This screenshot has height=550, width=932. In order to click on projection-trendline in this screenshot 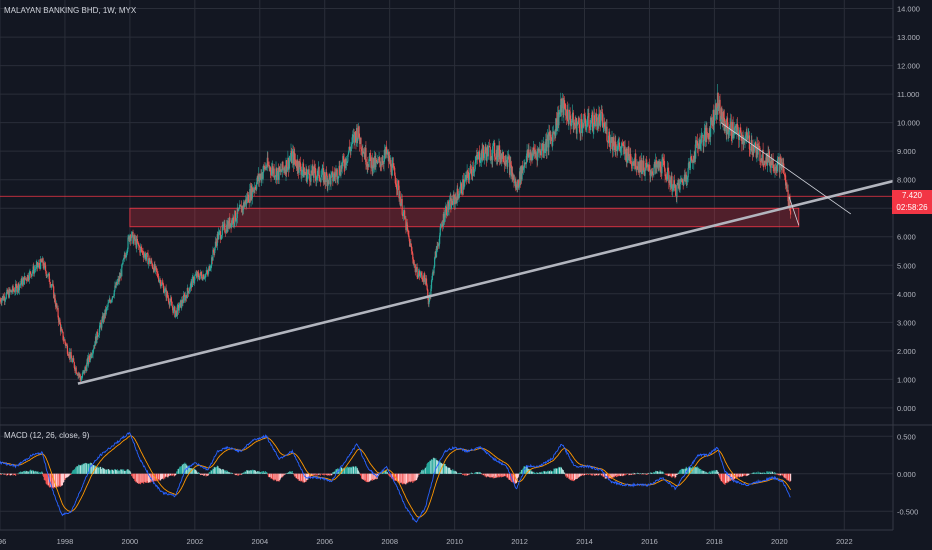, I will do `click(794, 211)`.